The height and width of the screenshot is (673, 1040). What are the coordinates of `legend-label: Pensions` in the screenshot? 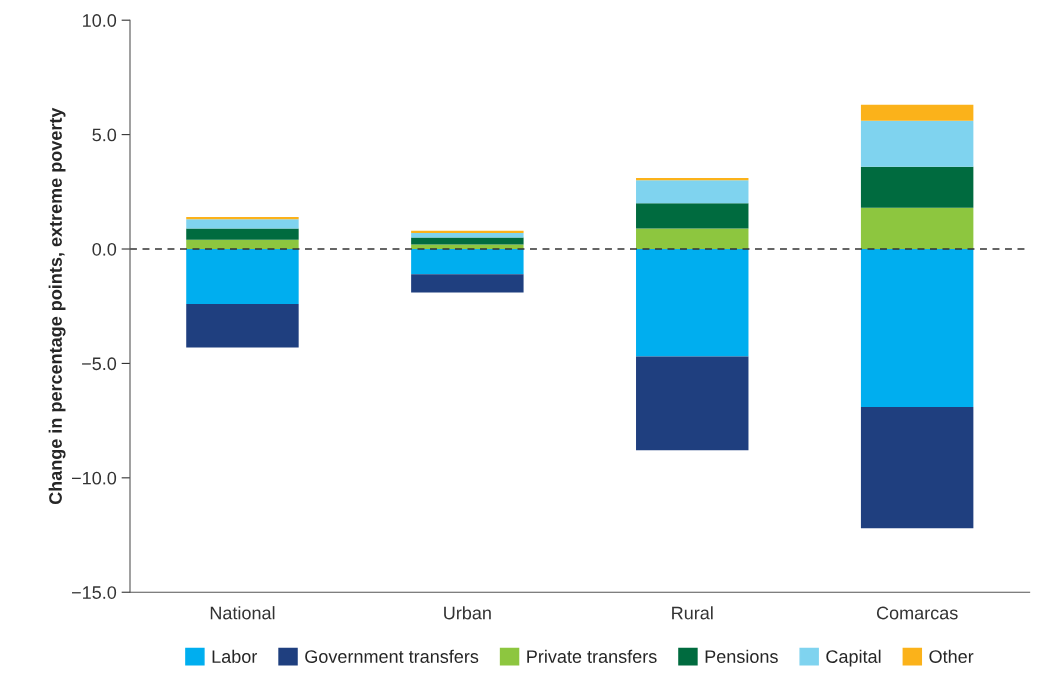 It's located at (741, 656).